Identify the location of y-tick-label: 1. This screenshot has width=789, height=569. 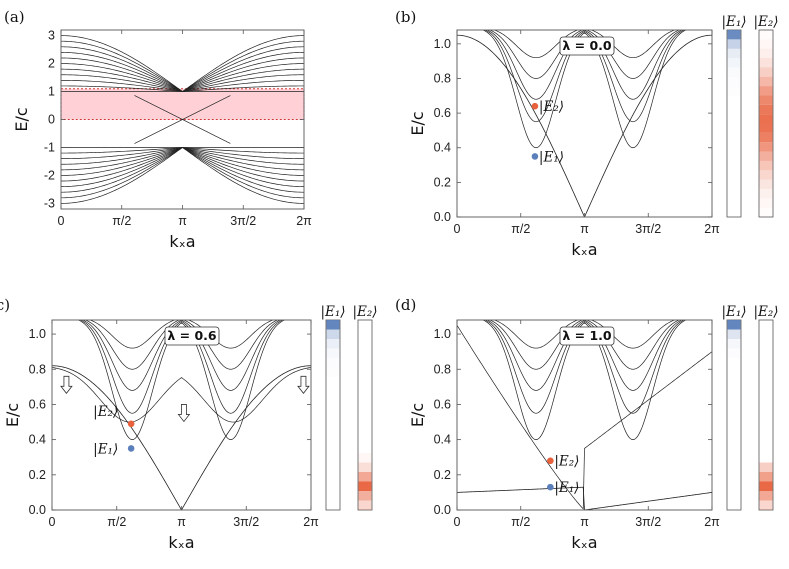
(51, 92).